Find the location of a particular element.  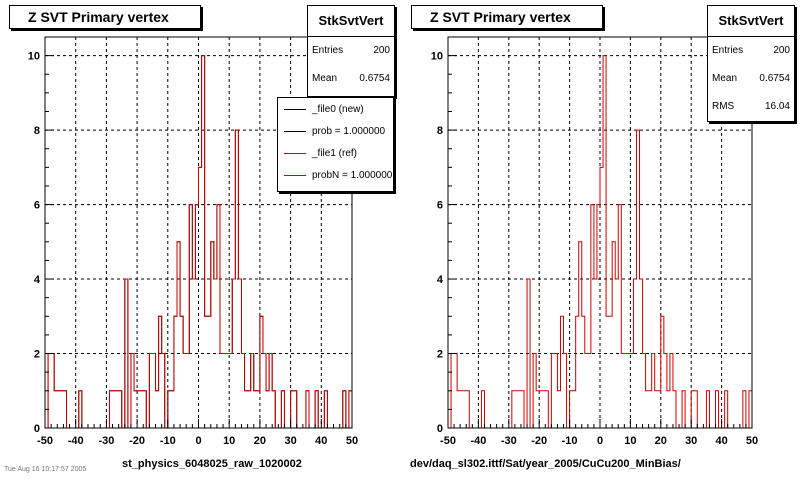

legend-label-file1: _file1 (ref) is located at coordinates (335, 153).